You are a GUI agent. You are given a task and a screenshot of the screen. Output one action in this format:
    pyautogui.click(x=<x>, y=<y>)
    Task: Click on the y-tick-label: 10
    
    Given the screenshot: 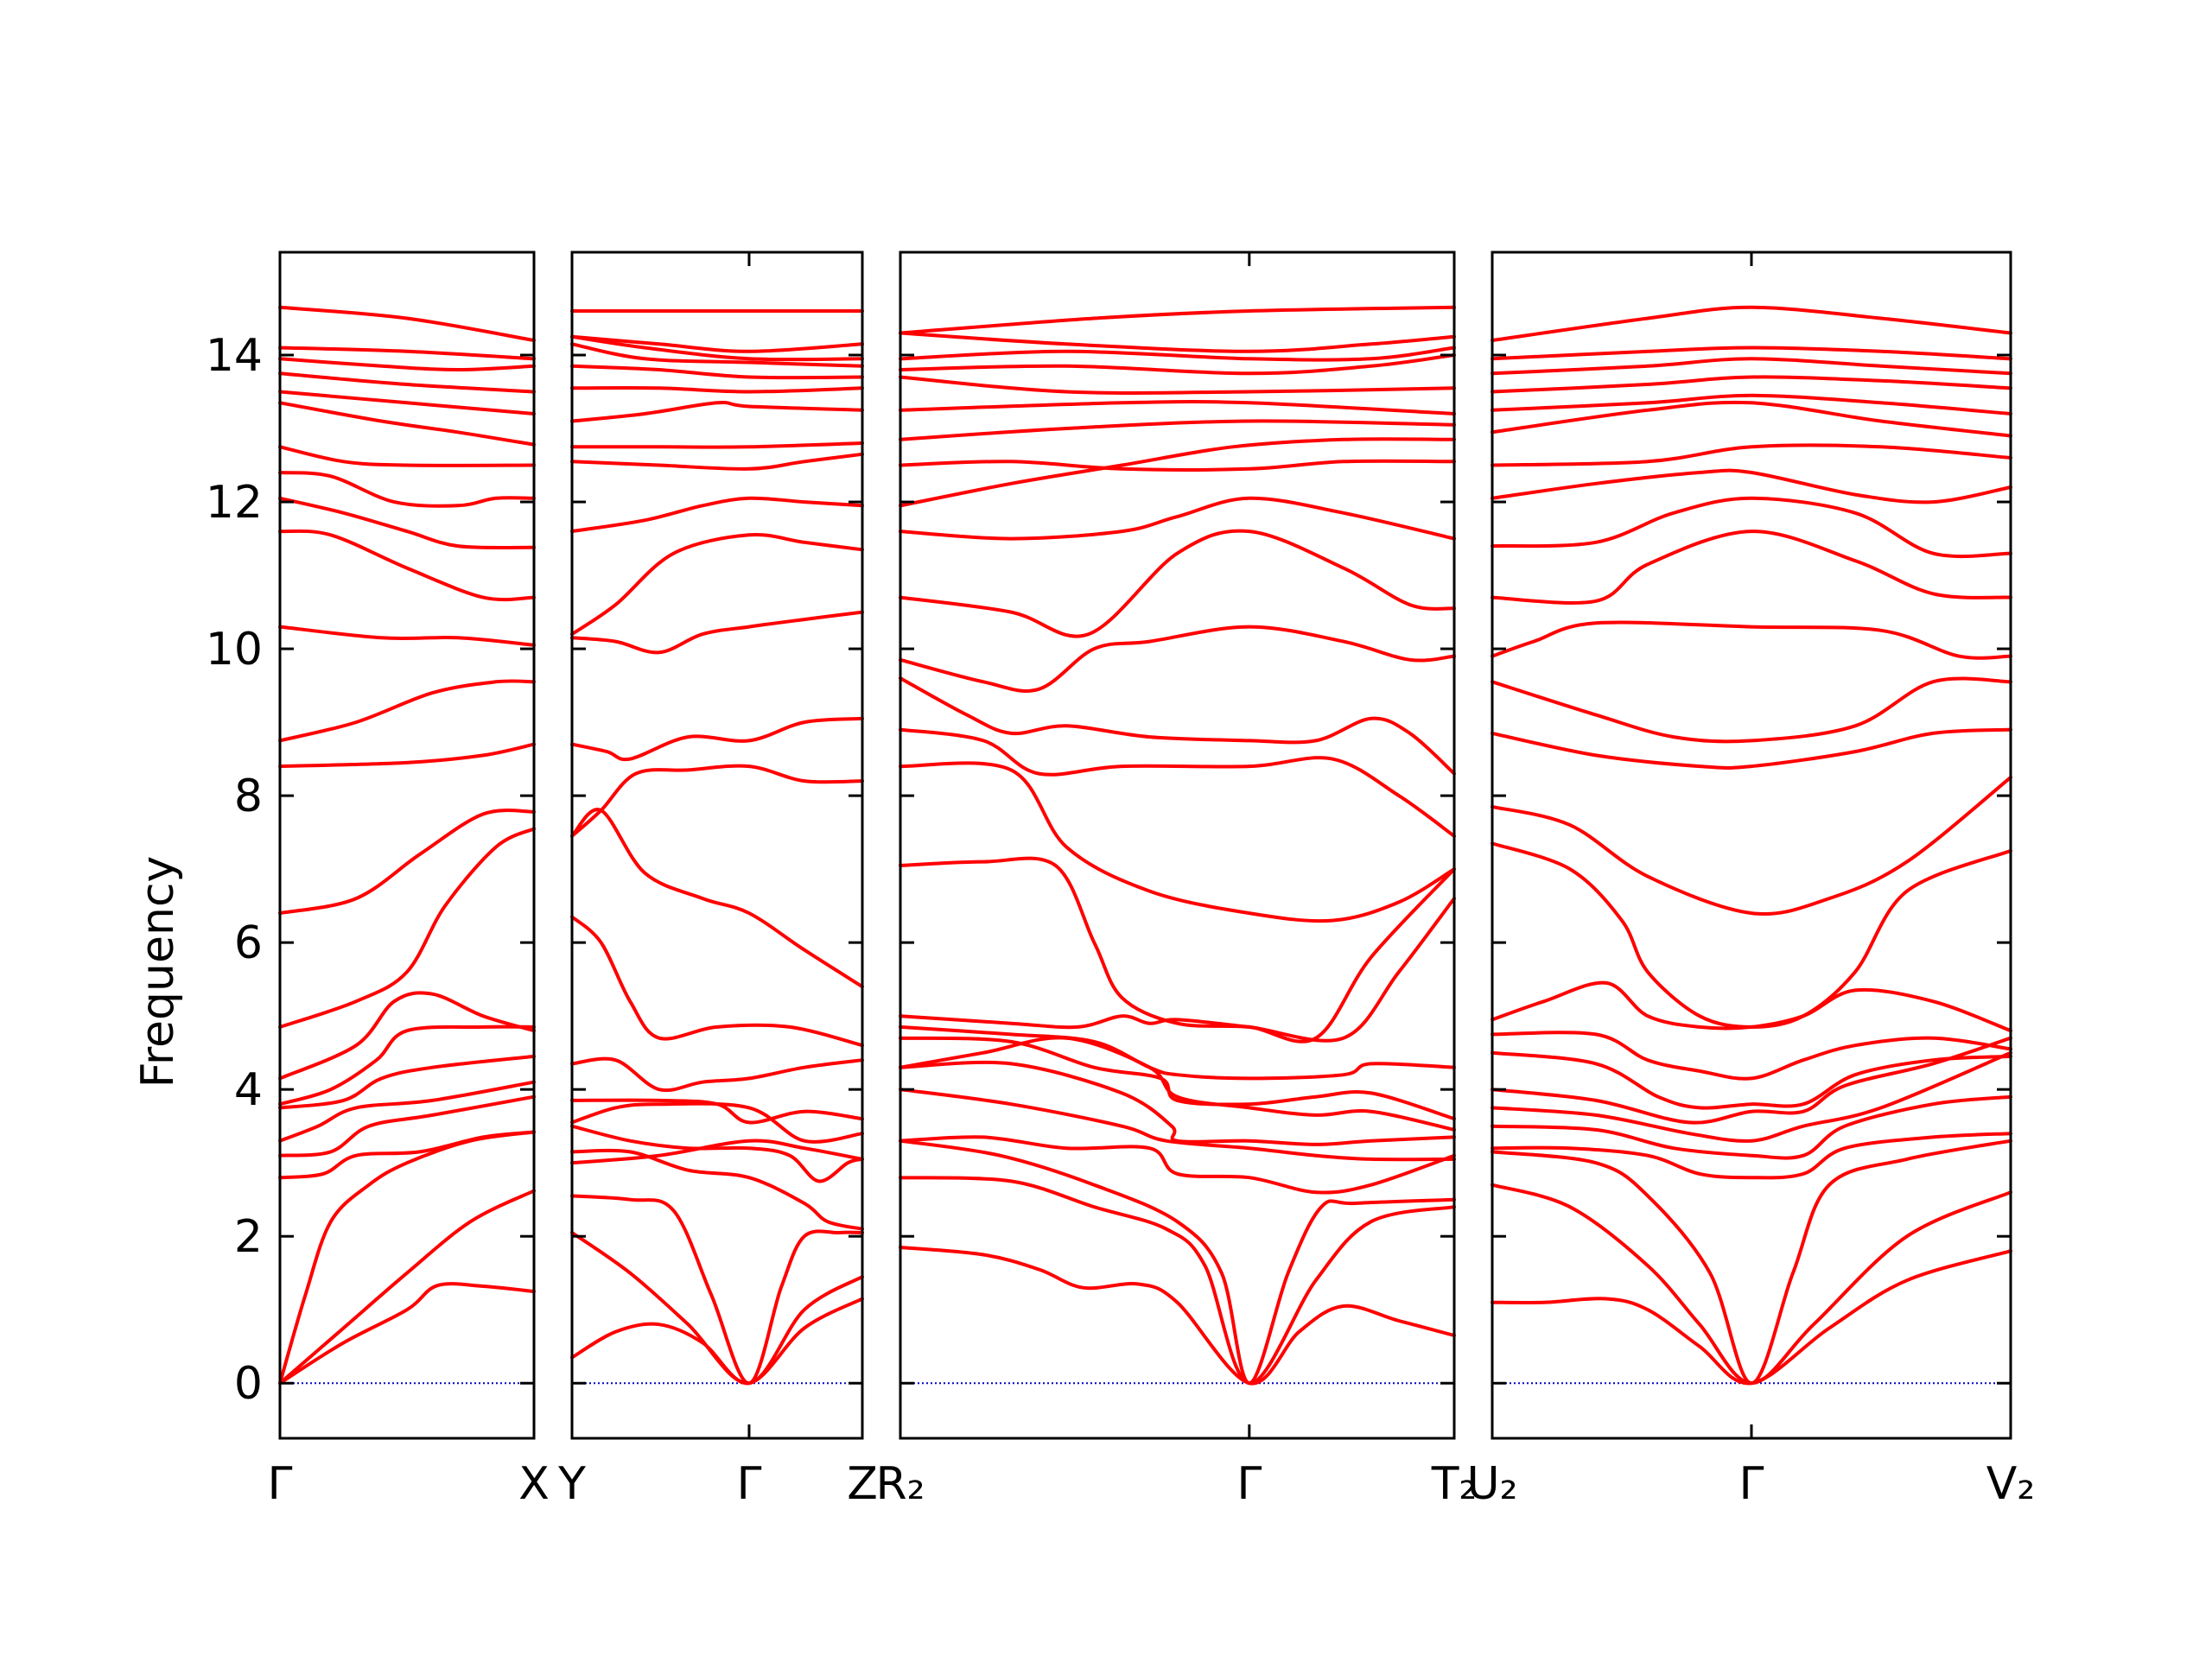 What is the action you would take?
    pyautogui.click(x=234, y=650)
    